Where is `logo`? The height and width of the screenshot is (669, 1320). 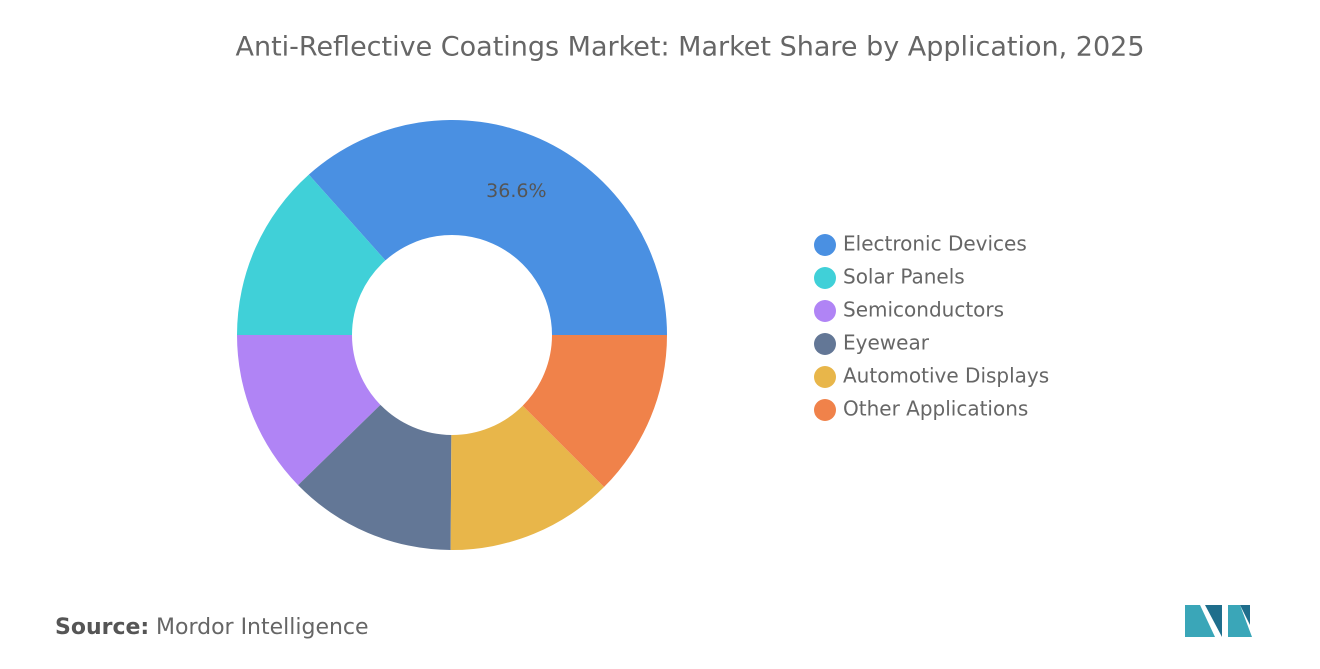 logo is located at coordinates (1218, 621).